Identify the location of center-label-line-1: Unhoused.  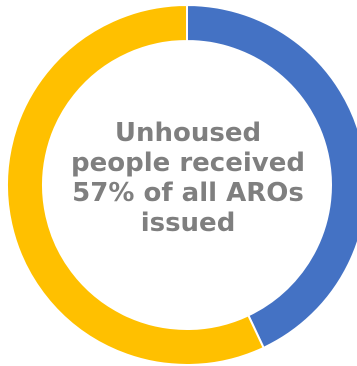
(188, 133).